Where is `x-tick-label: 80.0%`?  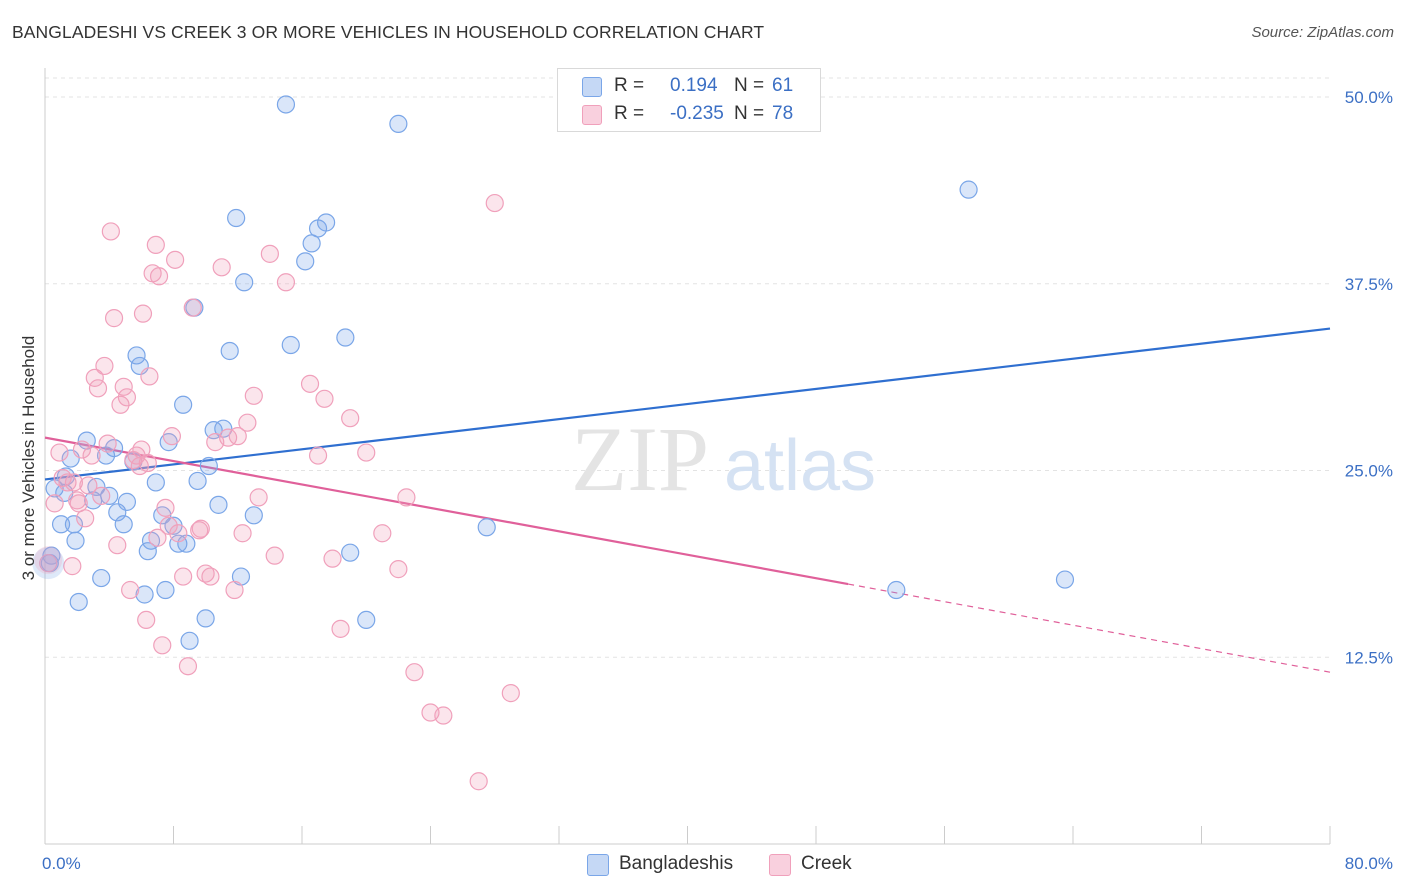 x-tick-label: 80.0% is located at coordinates (1369, 863).